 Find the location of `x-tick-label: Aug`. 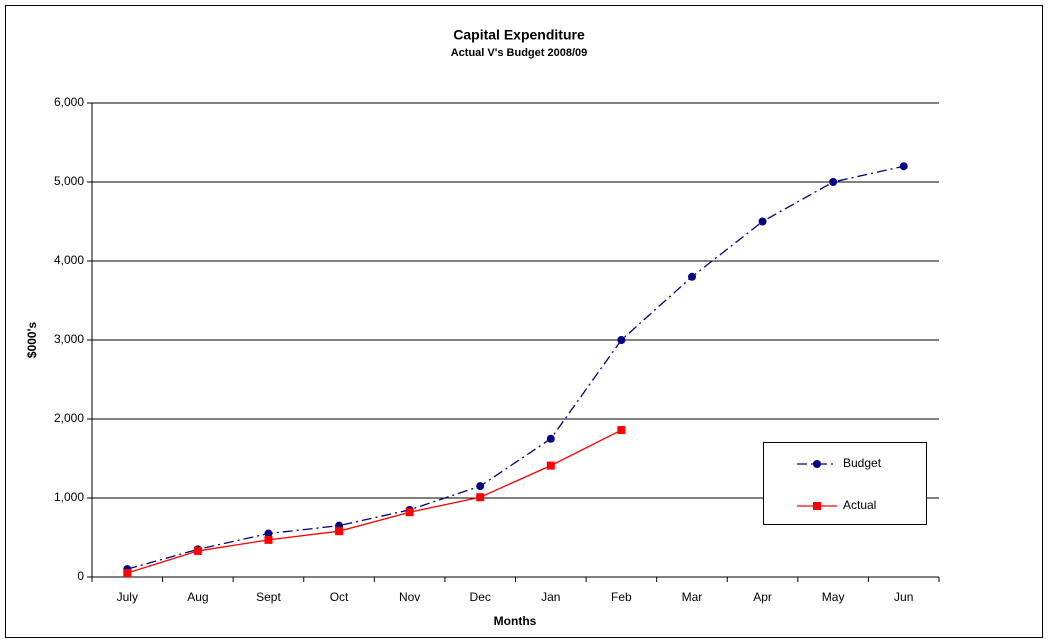

x-tick-label: Aug is located at coordinates (197, 597).